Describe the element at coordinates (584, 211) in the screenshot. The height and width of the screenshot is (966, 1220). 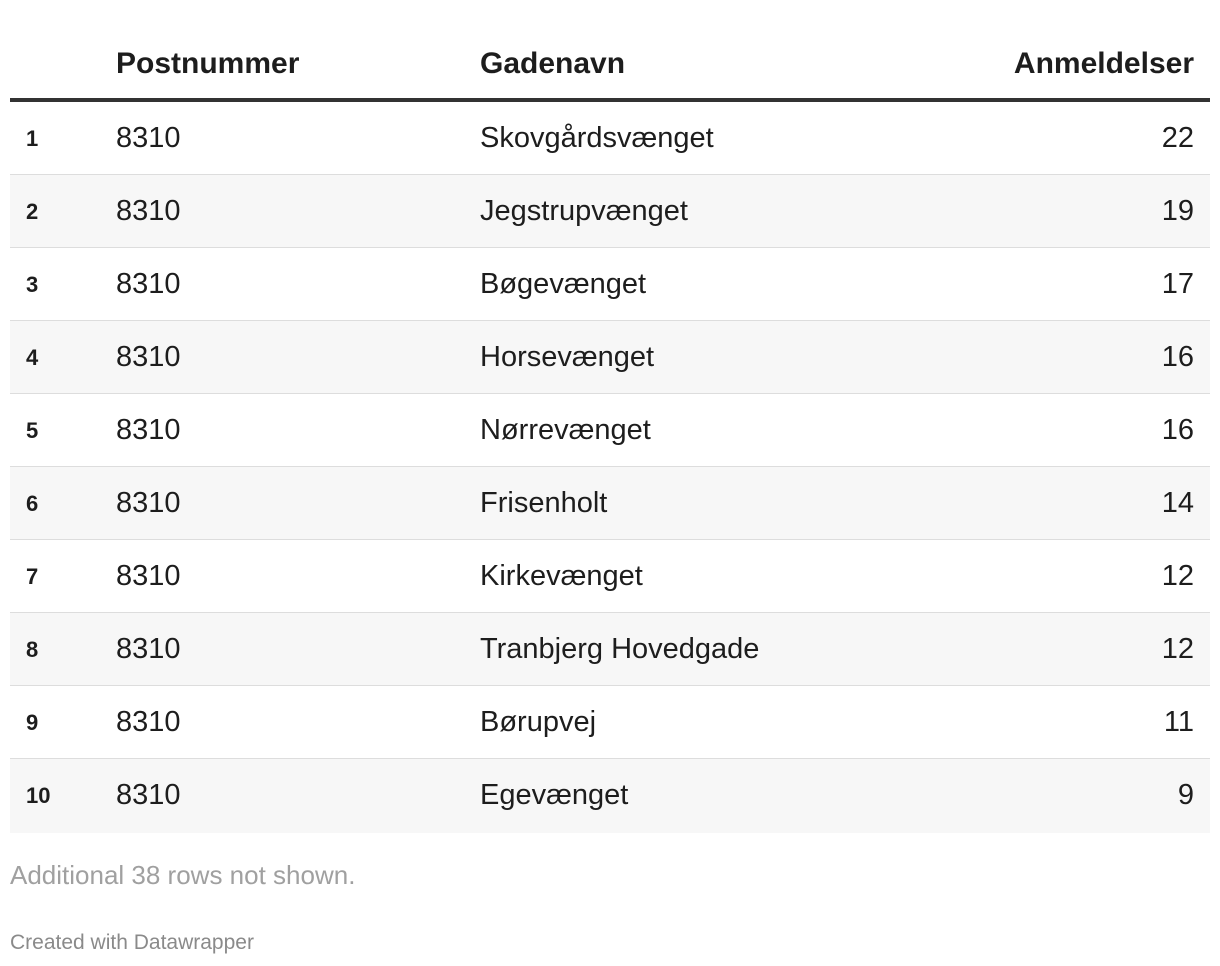
I see `cell-gadenavn: Jegstrupvænget` at that location.